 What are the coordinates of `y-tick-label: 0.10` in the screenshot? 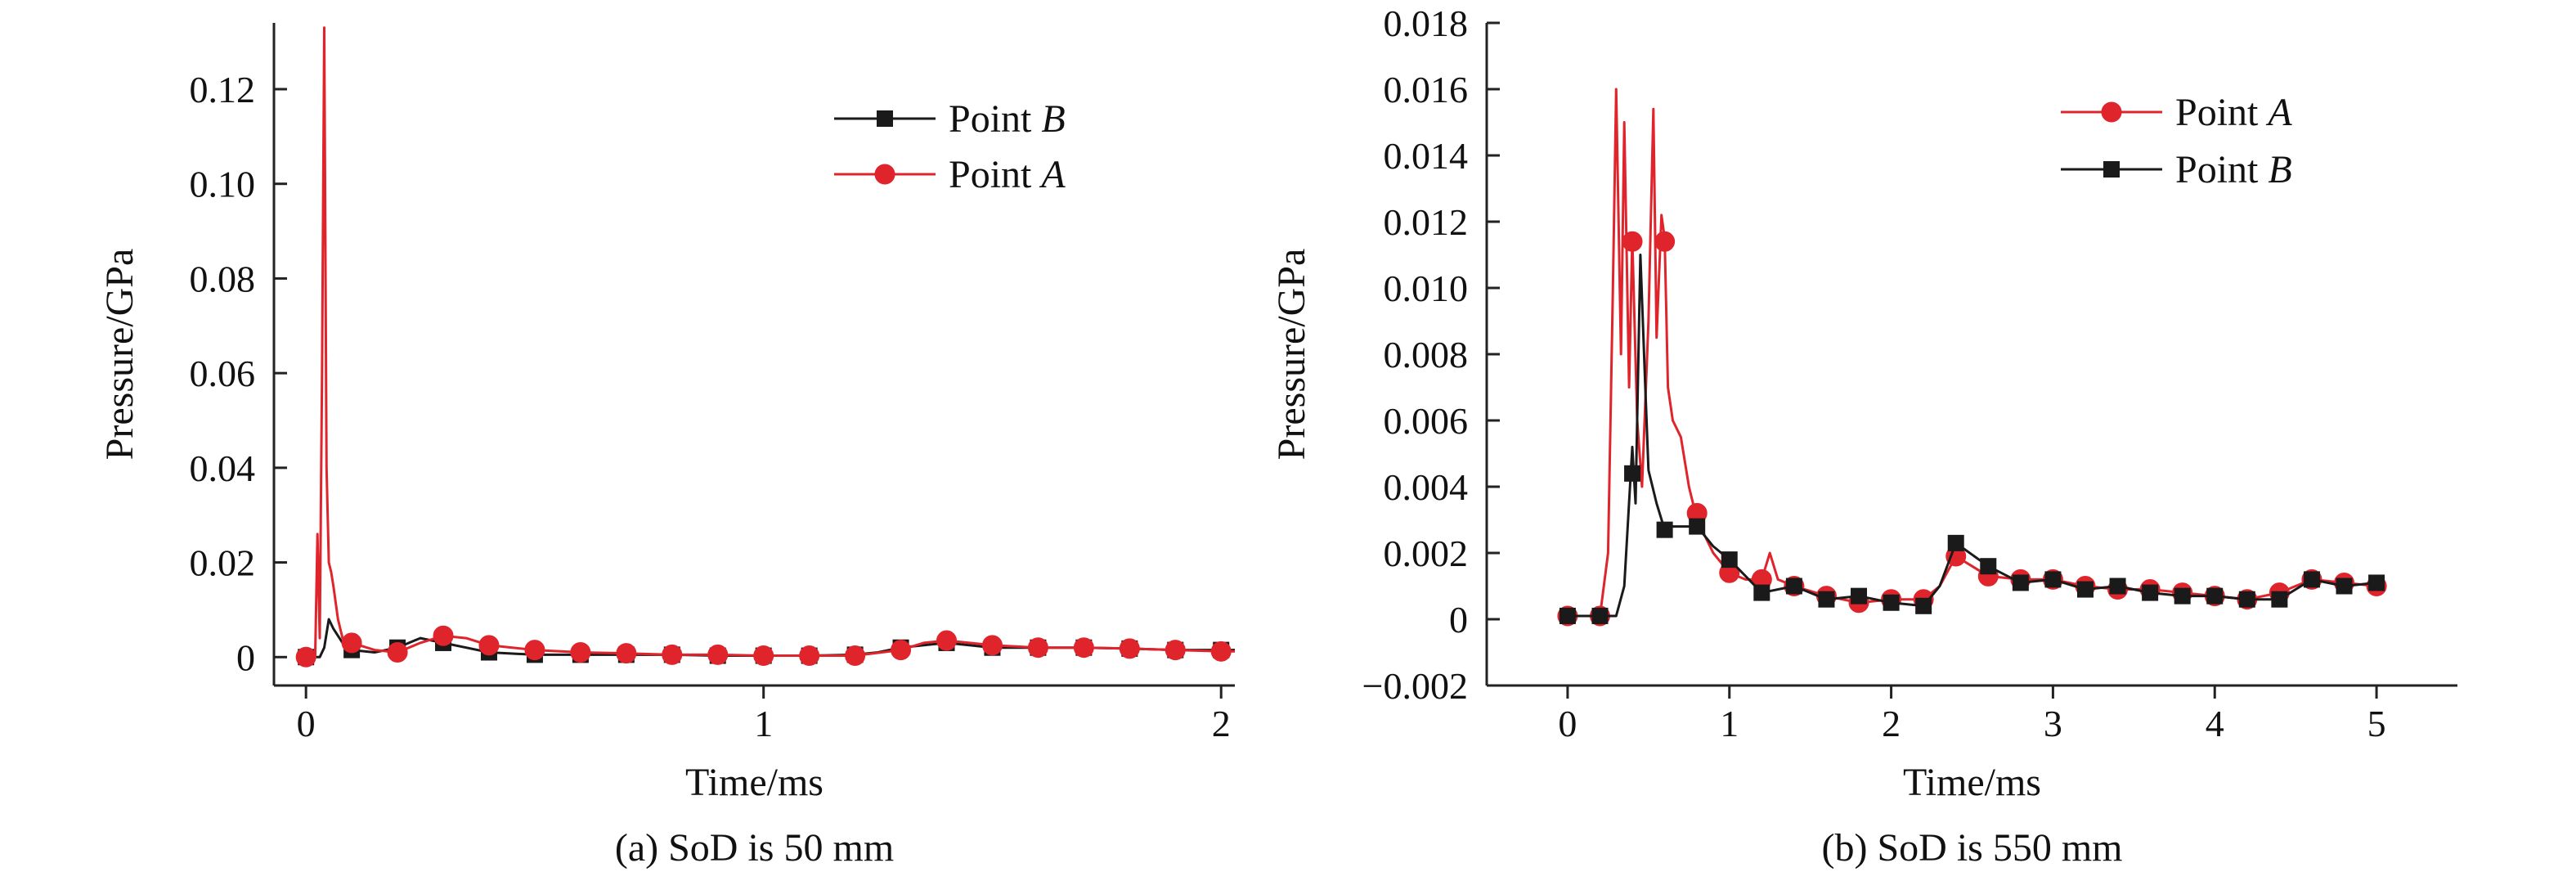 It's located at (223, 185).